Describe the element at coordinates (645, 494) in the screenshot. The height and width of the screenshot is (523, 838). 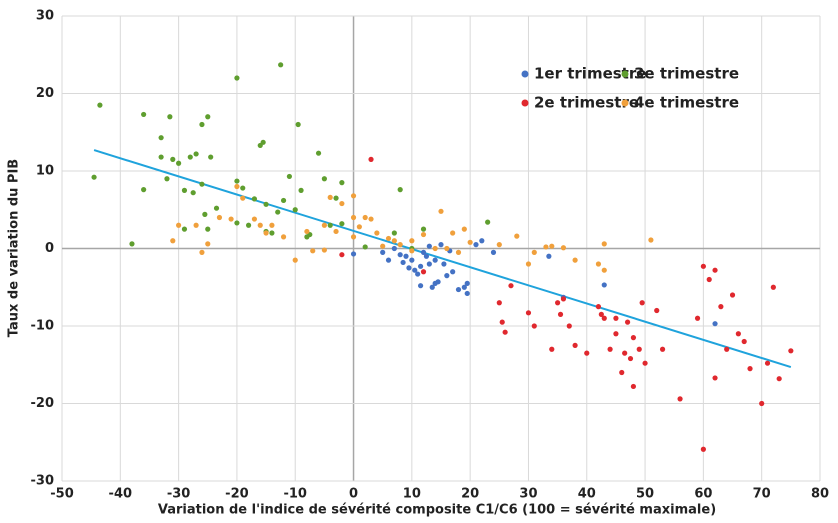
I see `x-tick-label: 50` at that location.